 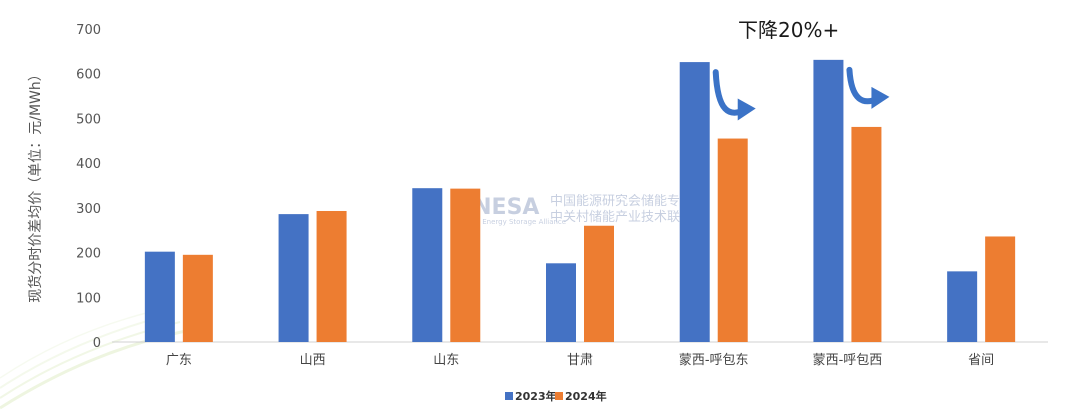 I want to click on bar-2023年-甘肃, so click(x=561, y=302).